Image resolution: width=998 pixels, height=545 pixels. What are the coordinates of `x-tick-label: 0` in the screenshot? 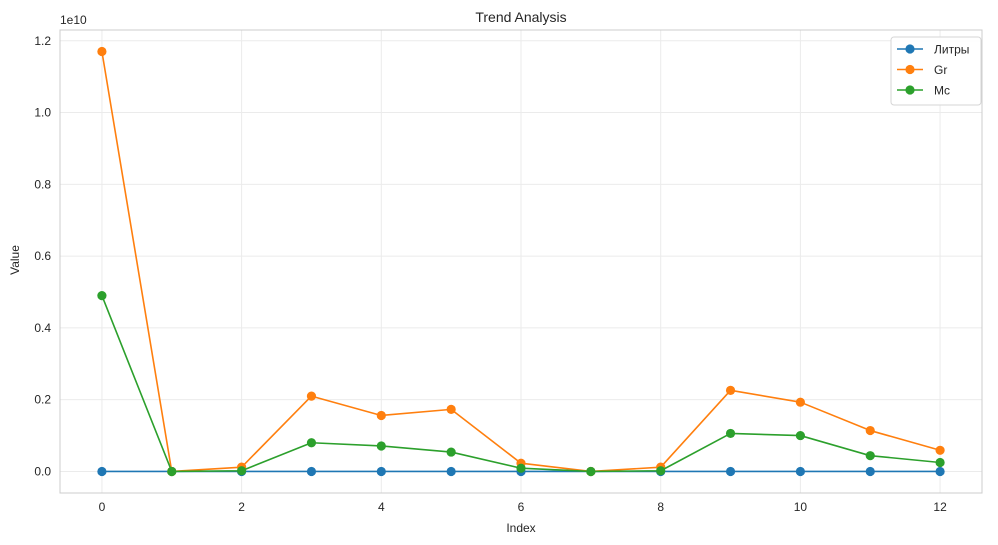 It's located at (102, 507).